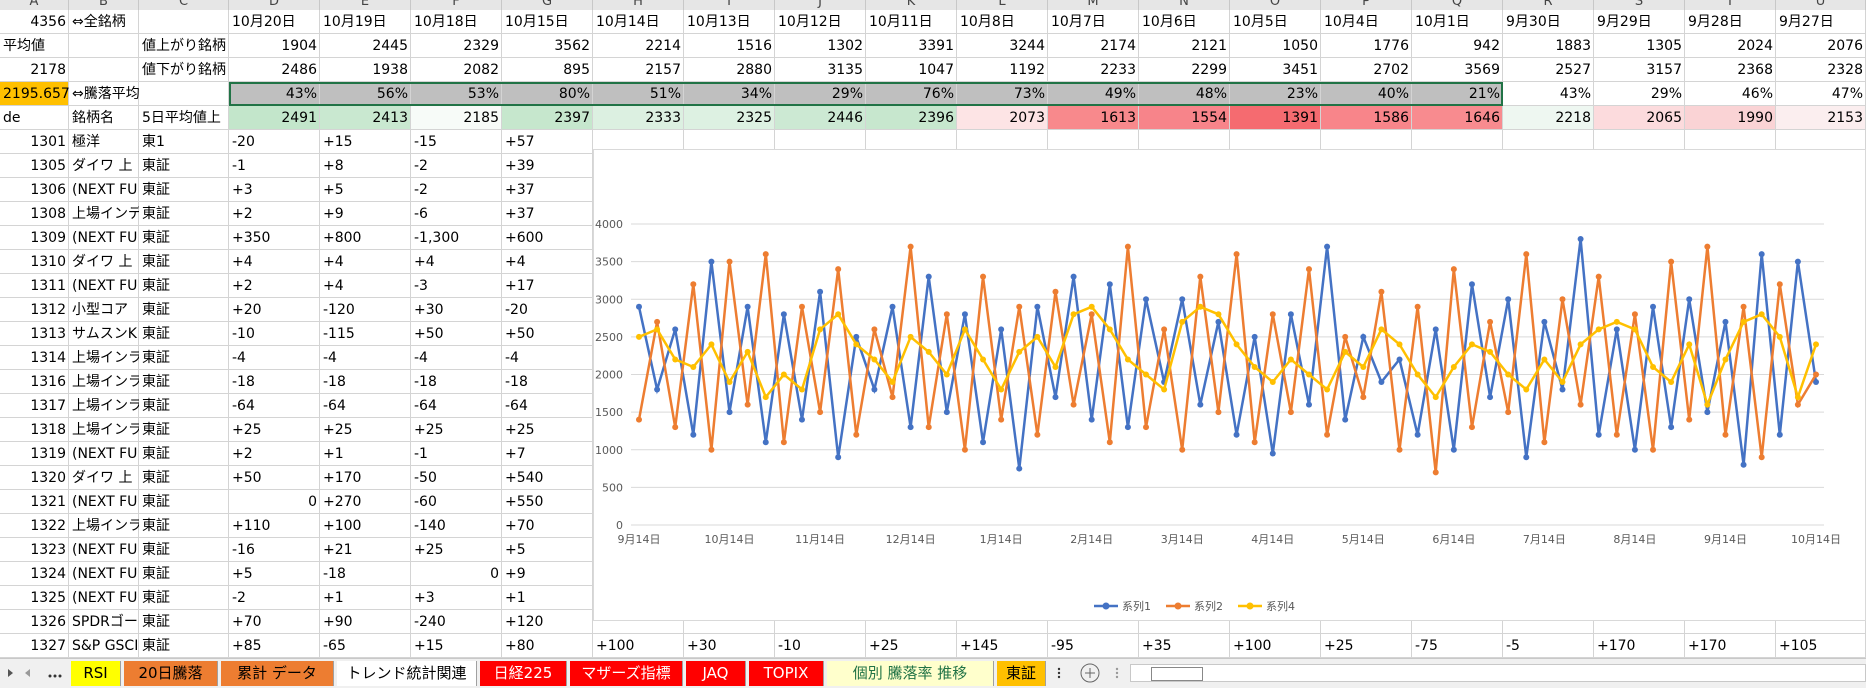 This screenshot has width=1866, height=688. Describe the element at coordinates (35, 673) in the screenshot. I see `tab-nav` at that location.